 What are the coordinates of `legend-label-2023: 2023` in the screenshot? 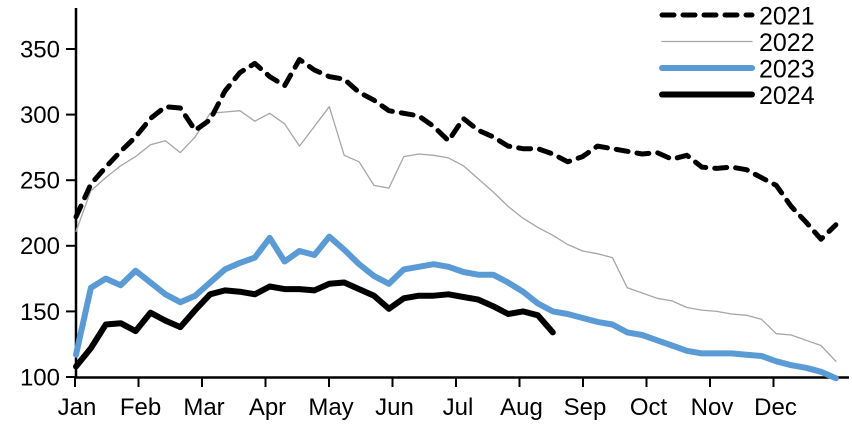 It's located at (787, 70).